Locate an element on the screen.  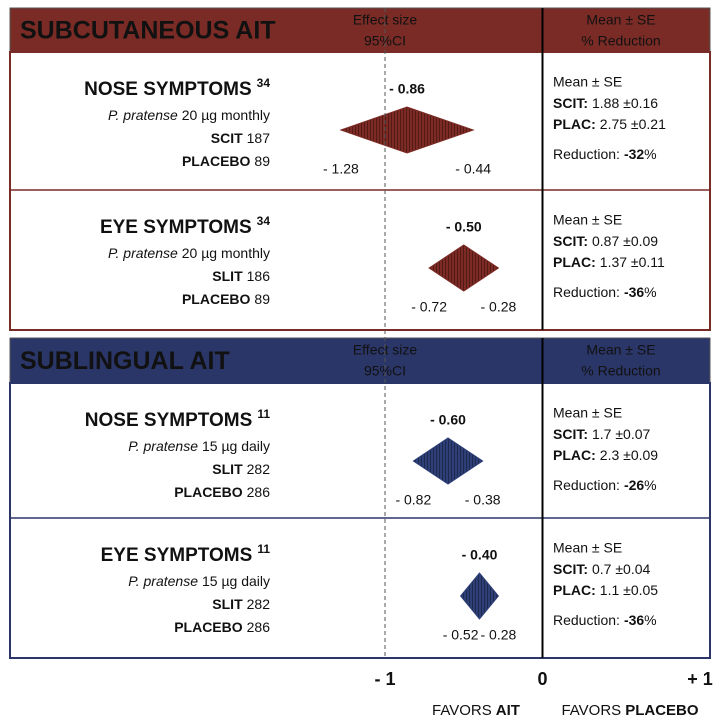
arm-line: SLIT 186 is located at coordinates (241, 276).